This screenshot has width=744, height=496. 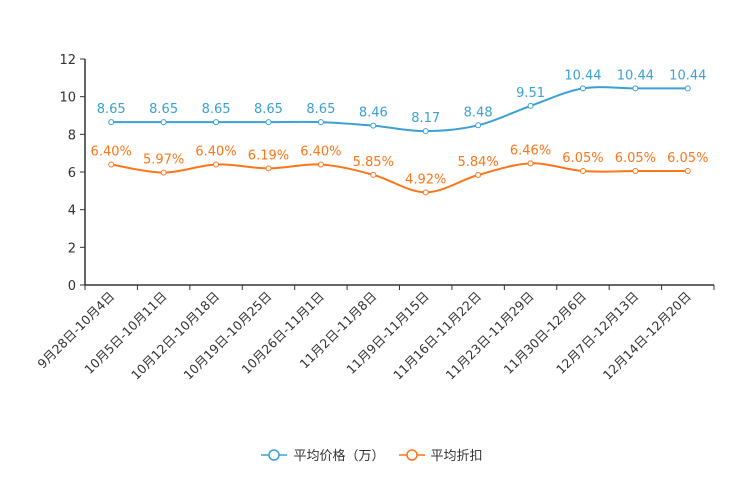 What do you see at coordinates (339, 456) in the screenshot?
I see `legend-label: 平均价格（万）` at bounding box center [339, 456].